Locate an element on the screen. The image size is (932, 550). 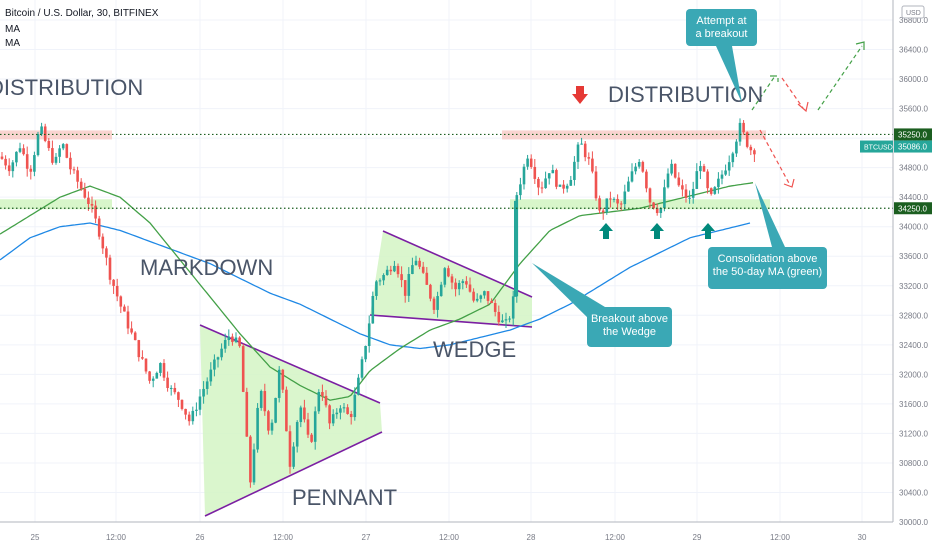
callout-attempt-pointer is located at coordinates (729, 74).